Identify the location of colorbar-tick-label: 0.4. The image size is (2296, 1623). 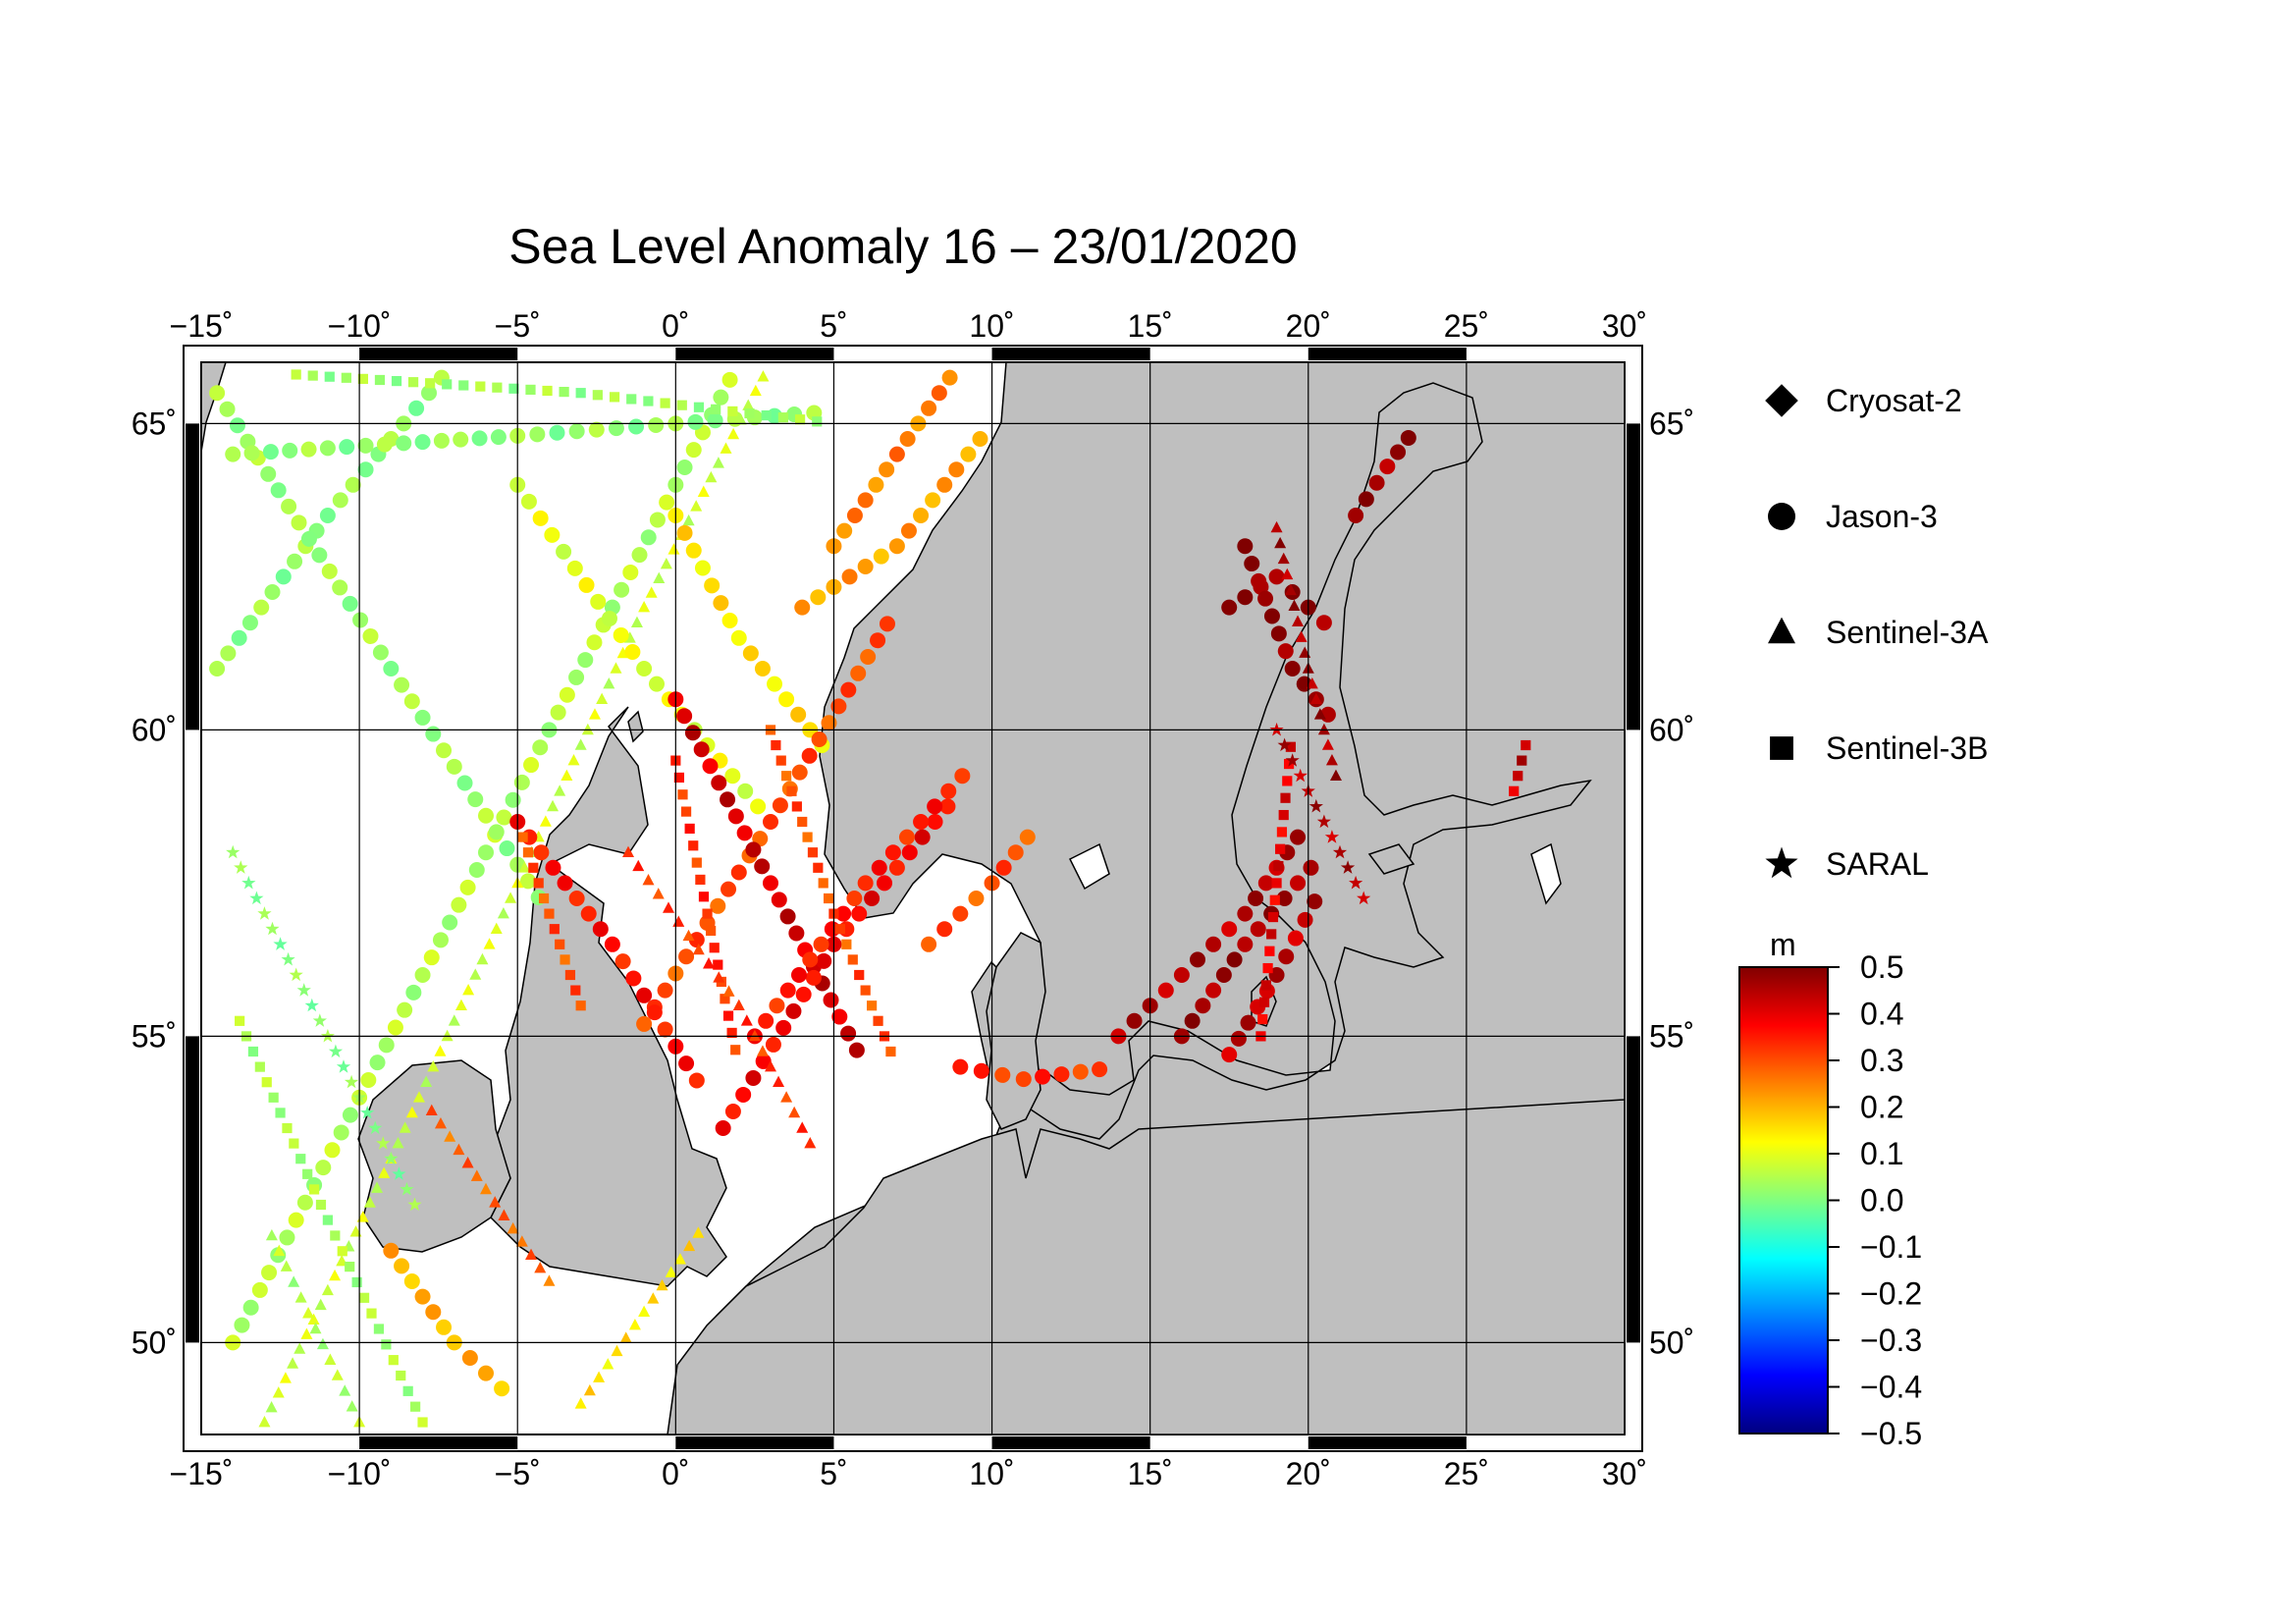
(1881, 1015).